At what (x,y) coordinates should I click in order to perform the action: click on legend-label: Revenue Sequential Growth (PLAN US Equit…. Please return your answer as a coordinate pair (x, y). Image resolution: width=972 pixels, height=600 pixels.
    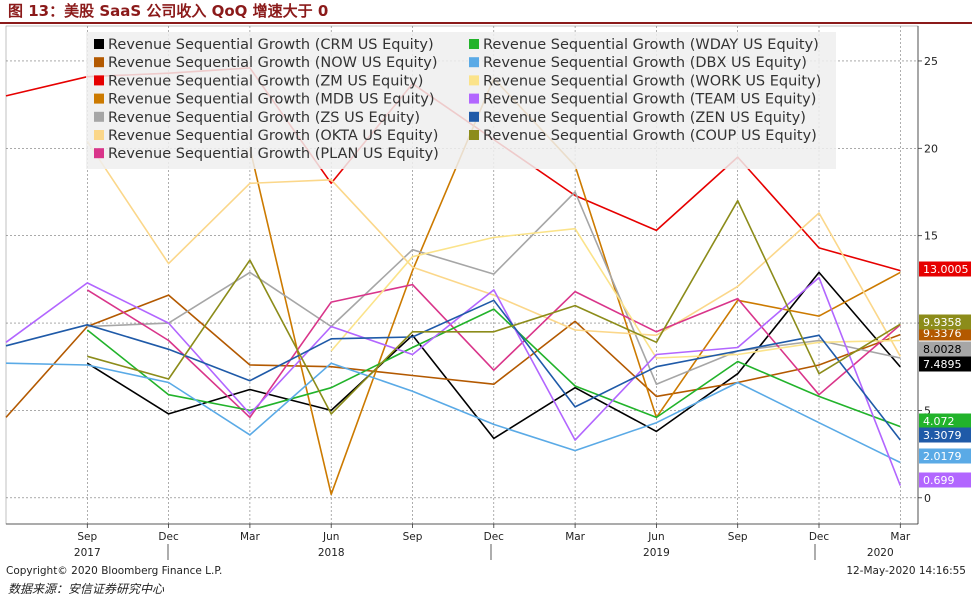
    Looking at the image, I should click on (273, 154).